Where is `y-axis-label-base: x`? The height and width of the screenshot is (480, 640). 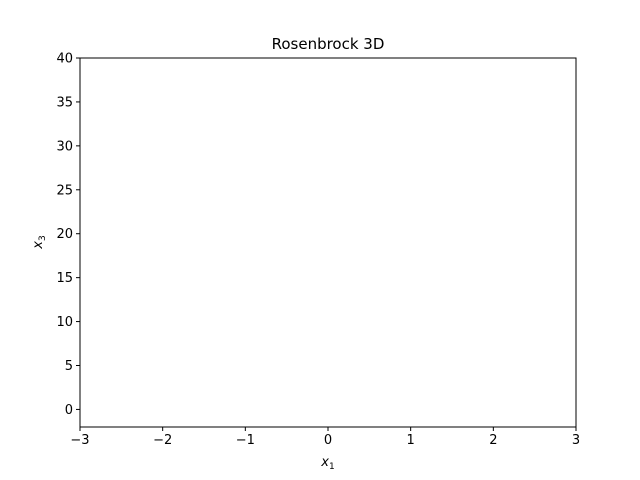
y-axis-label-base: x is located at coordinates (38, 245).